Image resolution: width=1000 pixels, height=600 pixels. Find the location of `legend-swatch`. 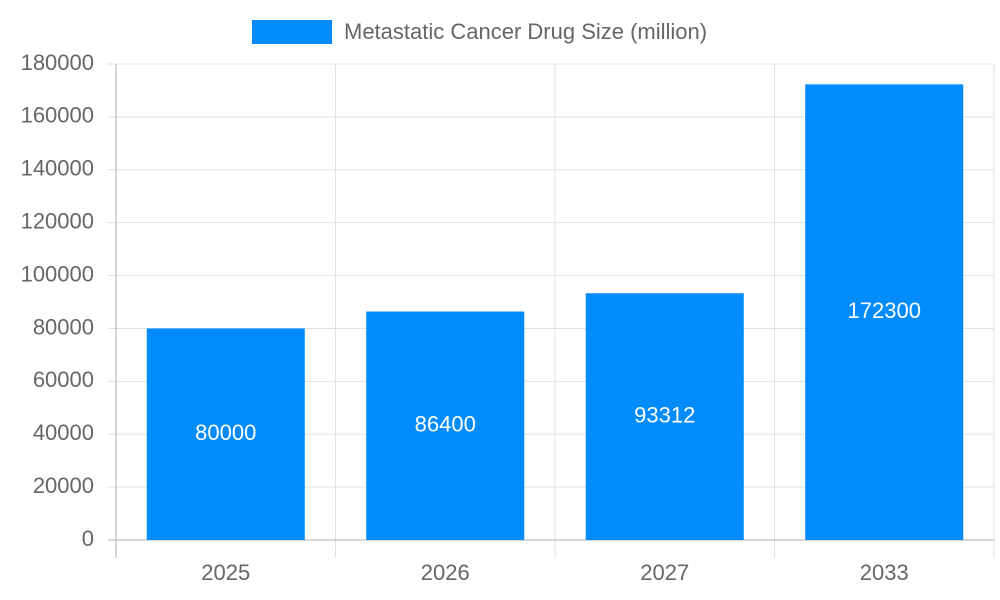

legend-swatch is located at coordinates (292, 32).